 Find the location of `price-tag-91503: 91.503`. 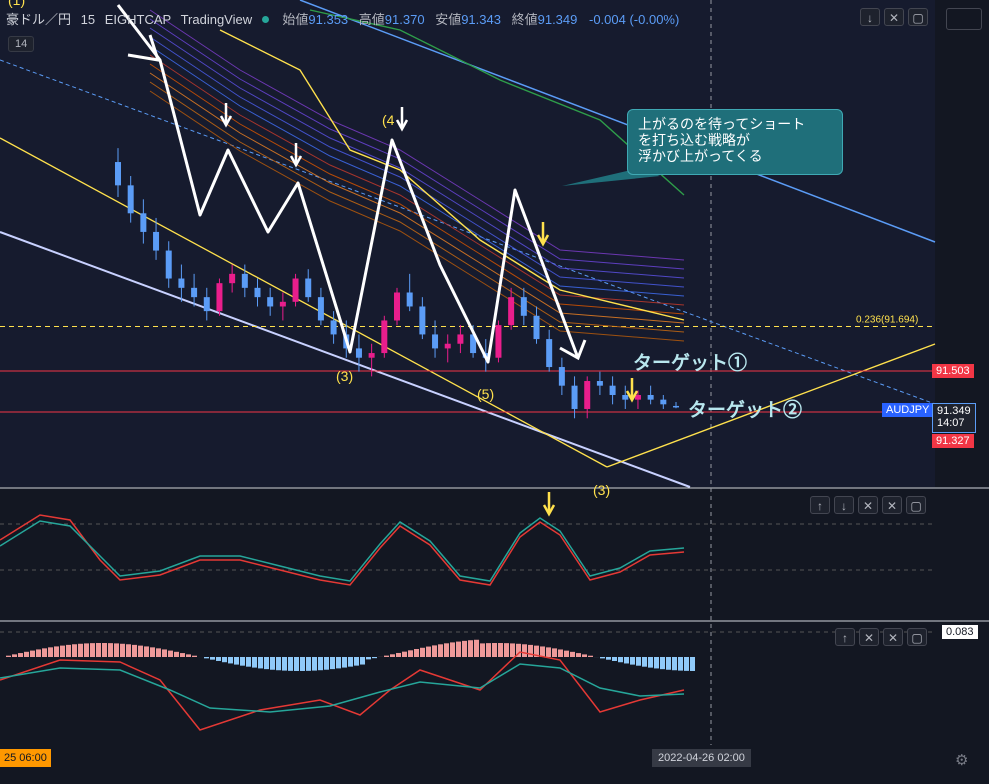

price-tag-91503: 91.503 is located at coordinates (953, 371).